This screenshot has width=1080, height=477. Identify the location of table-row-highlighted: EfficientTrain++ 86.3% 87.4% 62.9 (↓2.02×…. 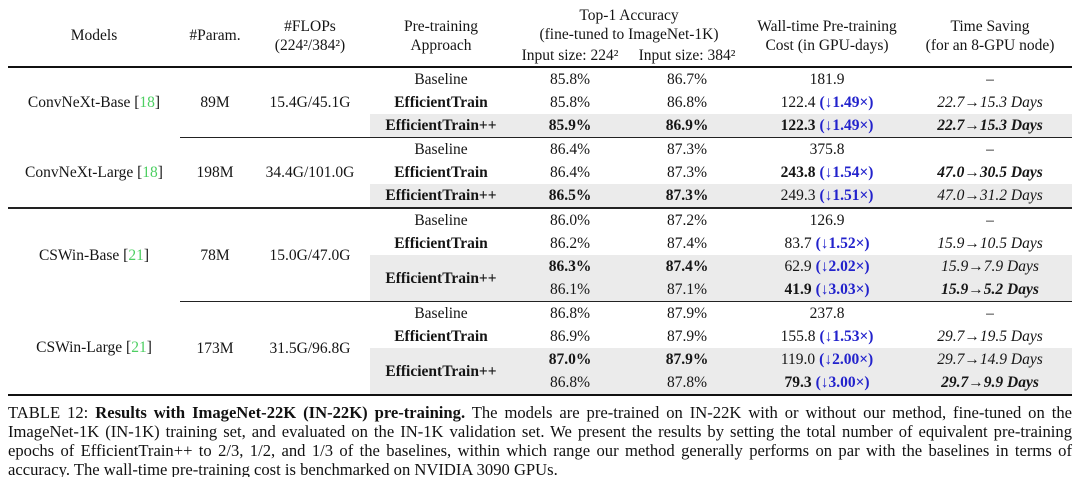
(540, 278).